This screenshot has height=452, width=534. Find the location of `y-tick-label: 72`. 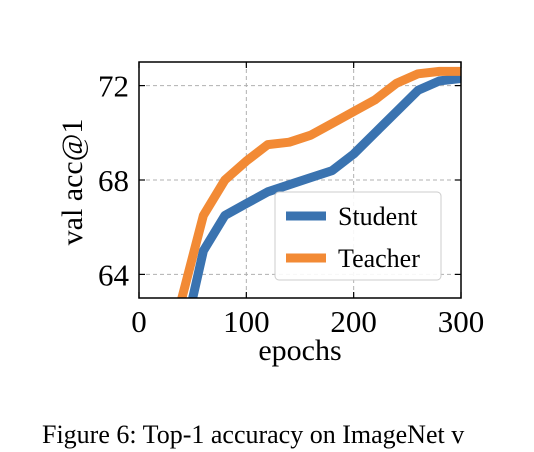

y-tick-label: 72 is located at coordinates (113, 86).